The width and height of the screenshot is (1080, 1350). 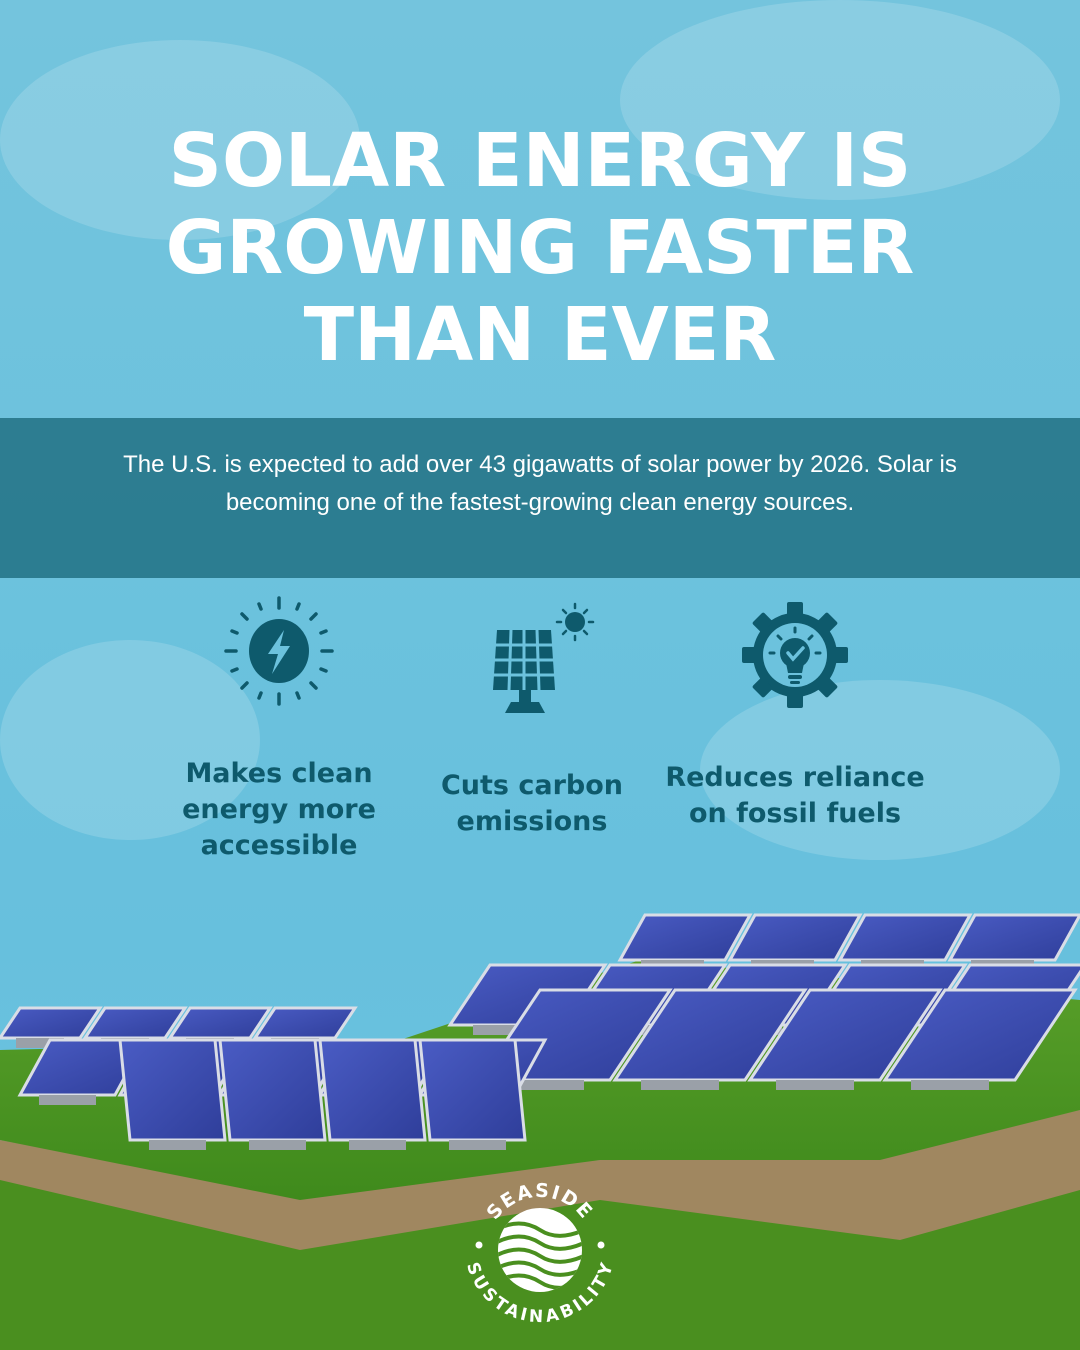 I want to click on feature-accessible: Makes clean energy more accessible, so click(x=279, y=730).